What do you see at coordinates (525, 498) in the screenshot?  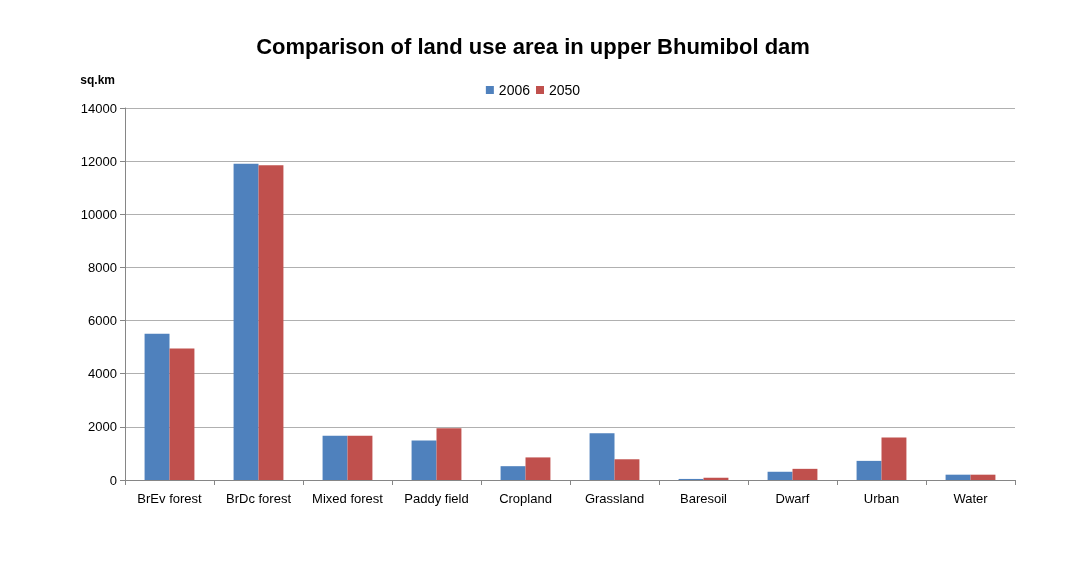 I see `x-tick-label: Cropland` at bounding box center [525, 498].